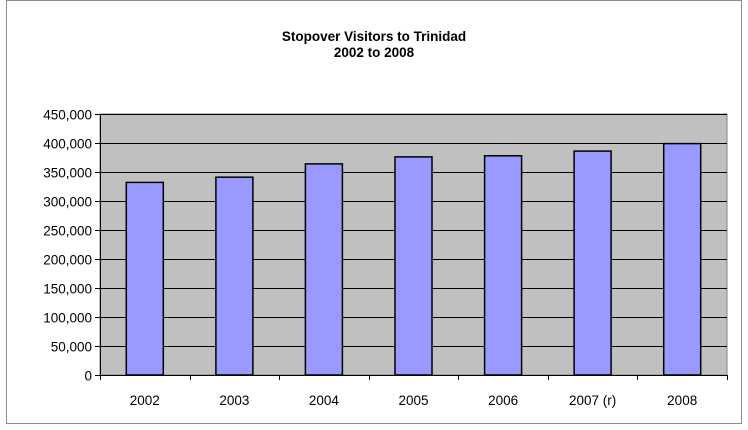 The image size is (748, 430). Describe the element at coordinates (374, 52) in the screenshot. I see `chart-subtitle: 2002 to 2008` at that location.